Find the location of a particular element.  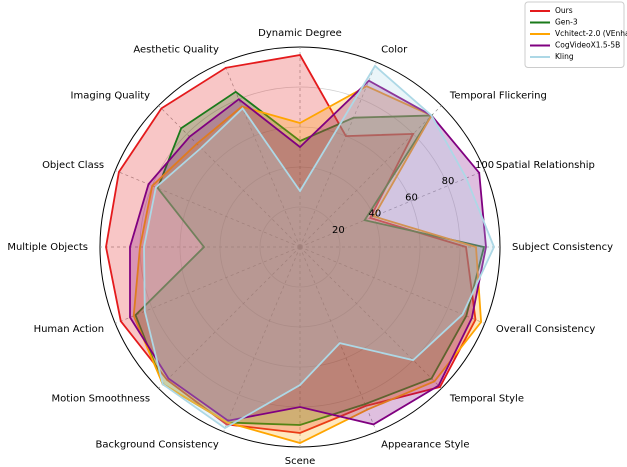

legend-box is located at coordinates (574, 34).